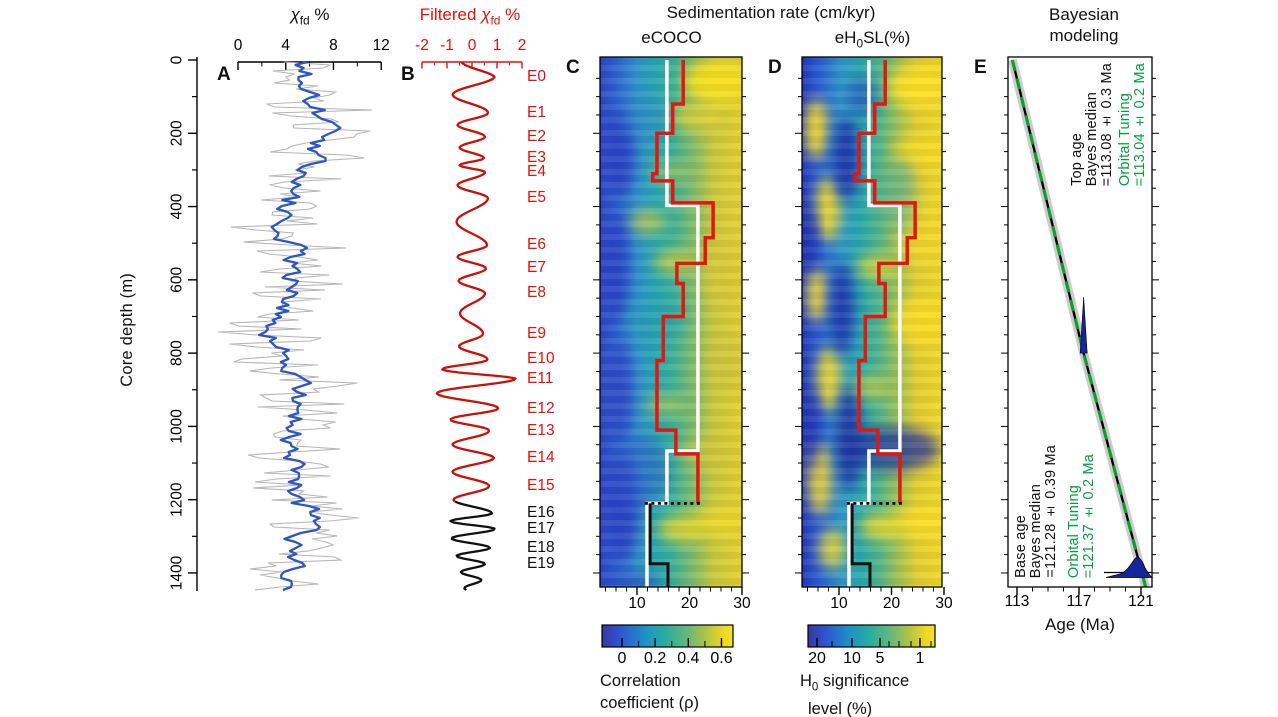  Describe the element at coordinates (573, 67) in the screenshot. I see `panel-letter-c: C` at that location.